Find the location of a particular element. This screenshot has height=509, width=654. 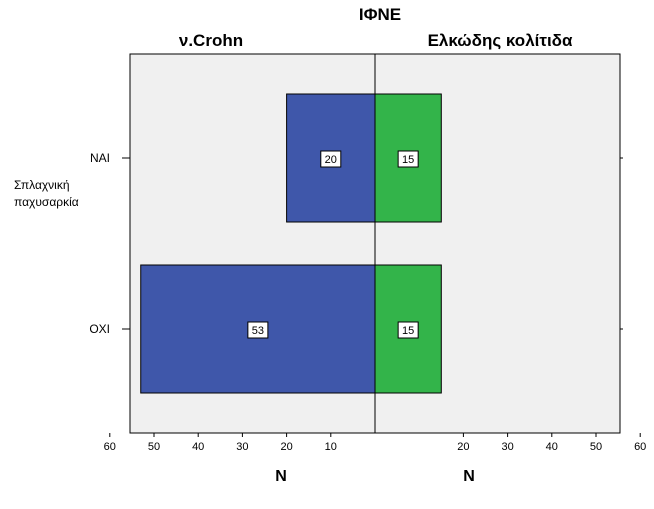

left-panel-title: ν.Crohn is located at coordinates (211, 40).